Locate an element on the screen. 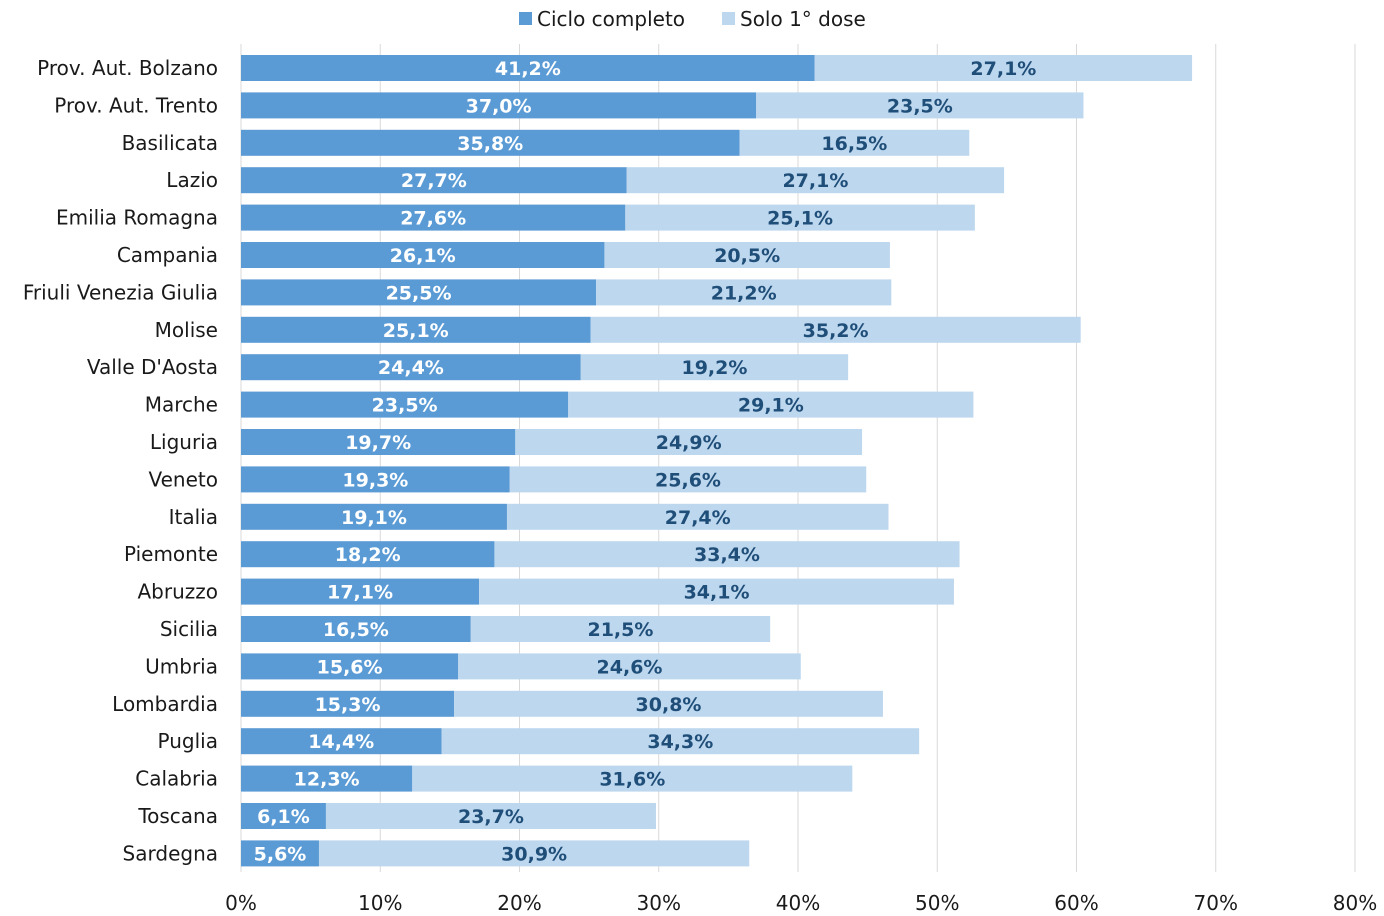 This screenshot has height=916, width=1384. x-tick-label: 80% is located at coordinates (1355, 903).